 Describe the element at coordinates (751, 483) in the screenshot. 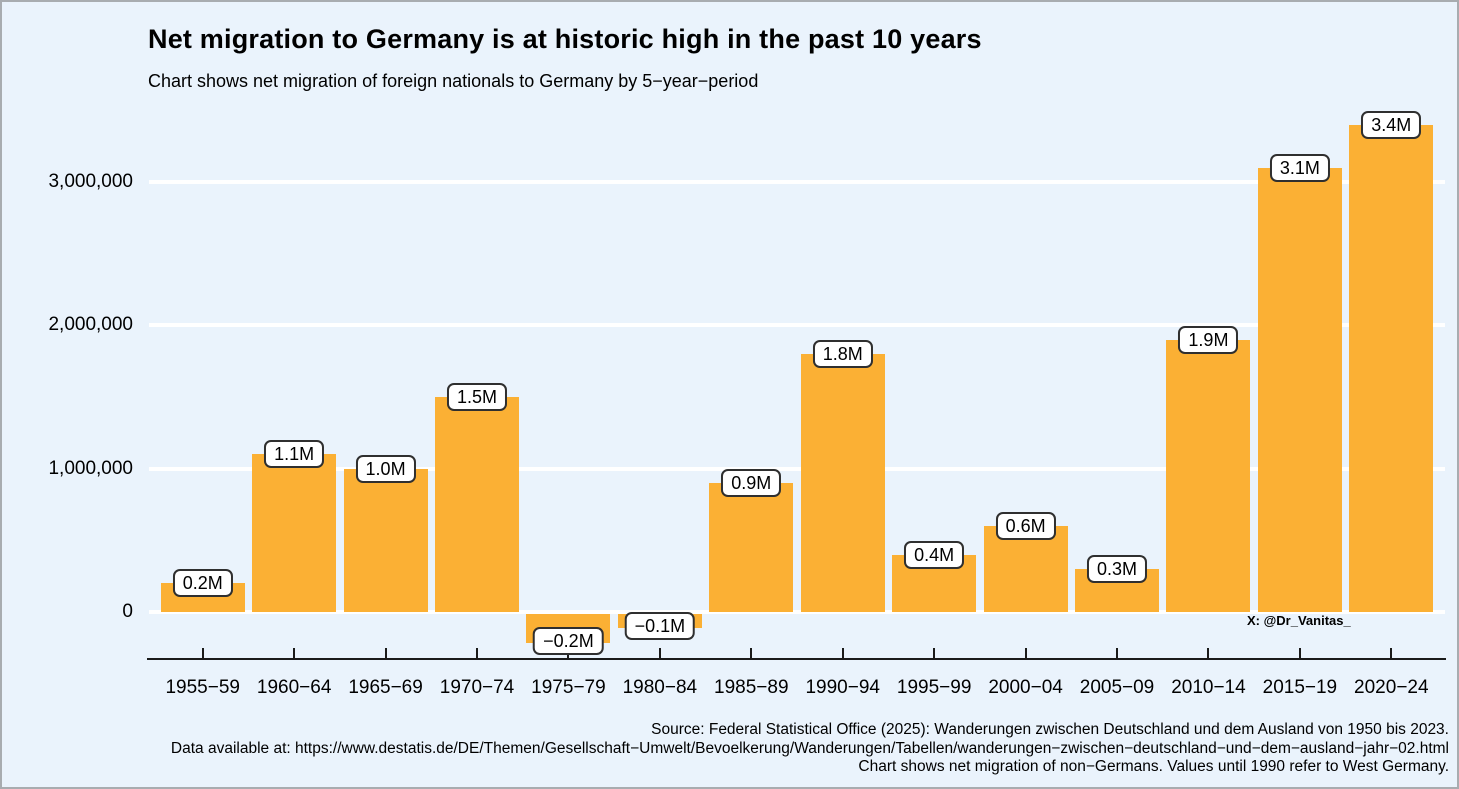

I see `bar-value-label: 0.9M` at that location.